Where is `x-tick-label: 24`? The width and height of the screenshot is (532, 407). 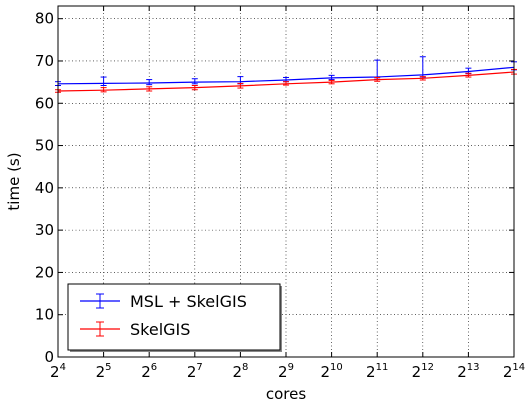
x-tick-label: 24 is located at coordinates (58, 371).